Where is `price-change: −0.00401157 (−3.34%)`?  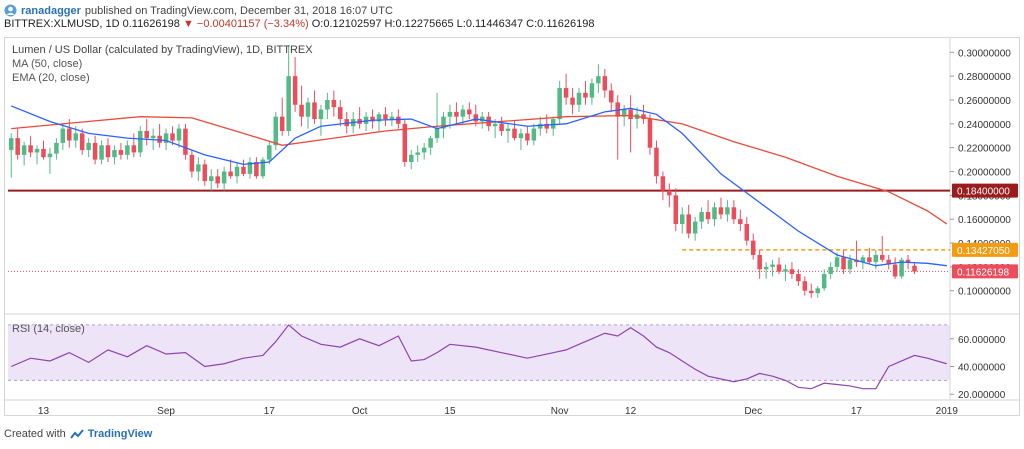
price-change: −0.00401157 (−3.34%) is located at coordinates (252, 24).